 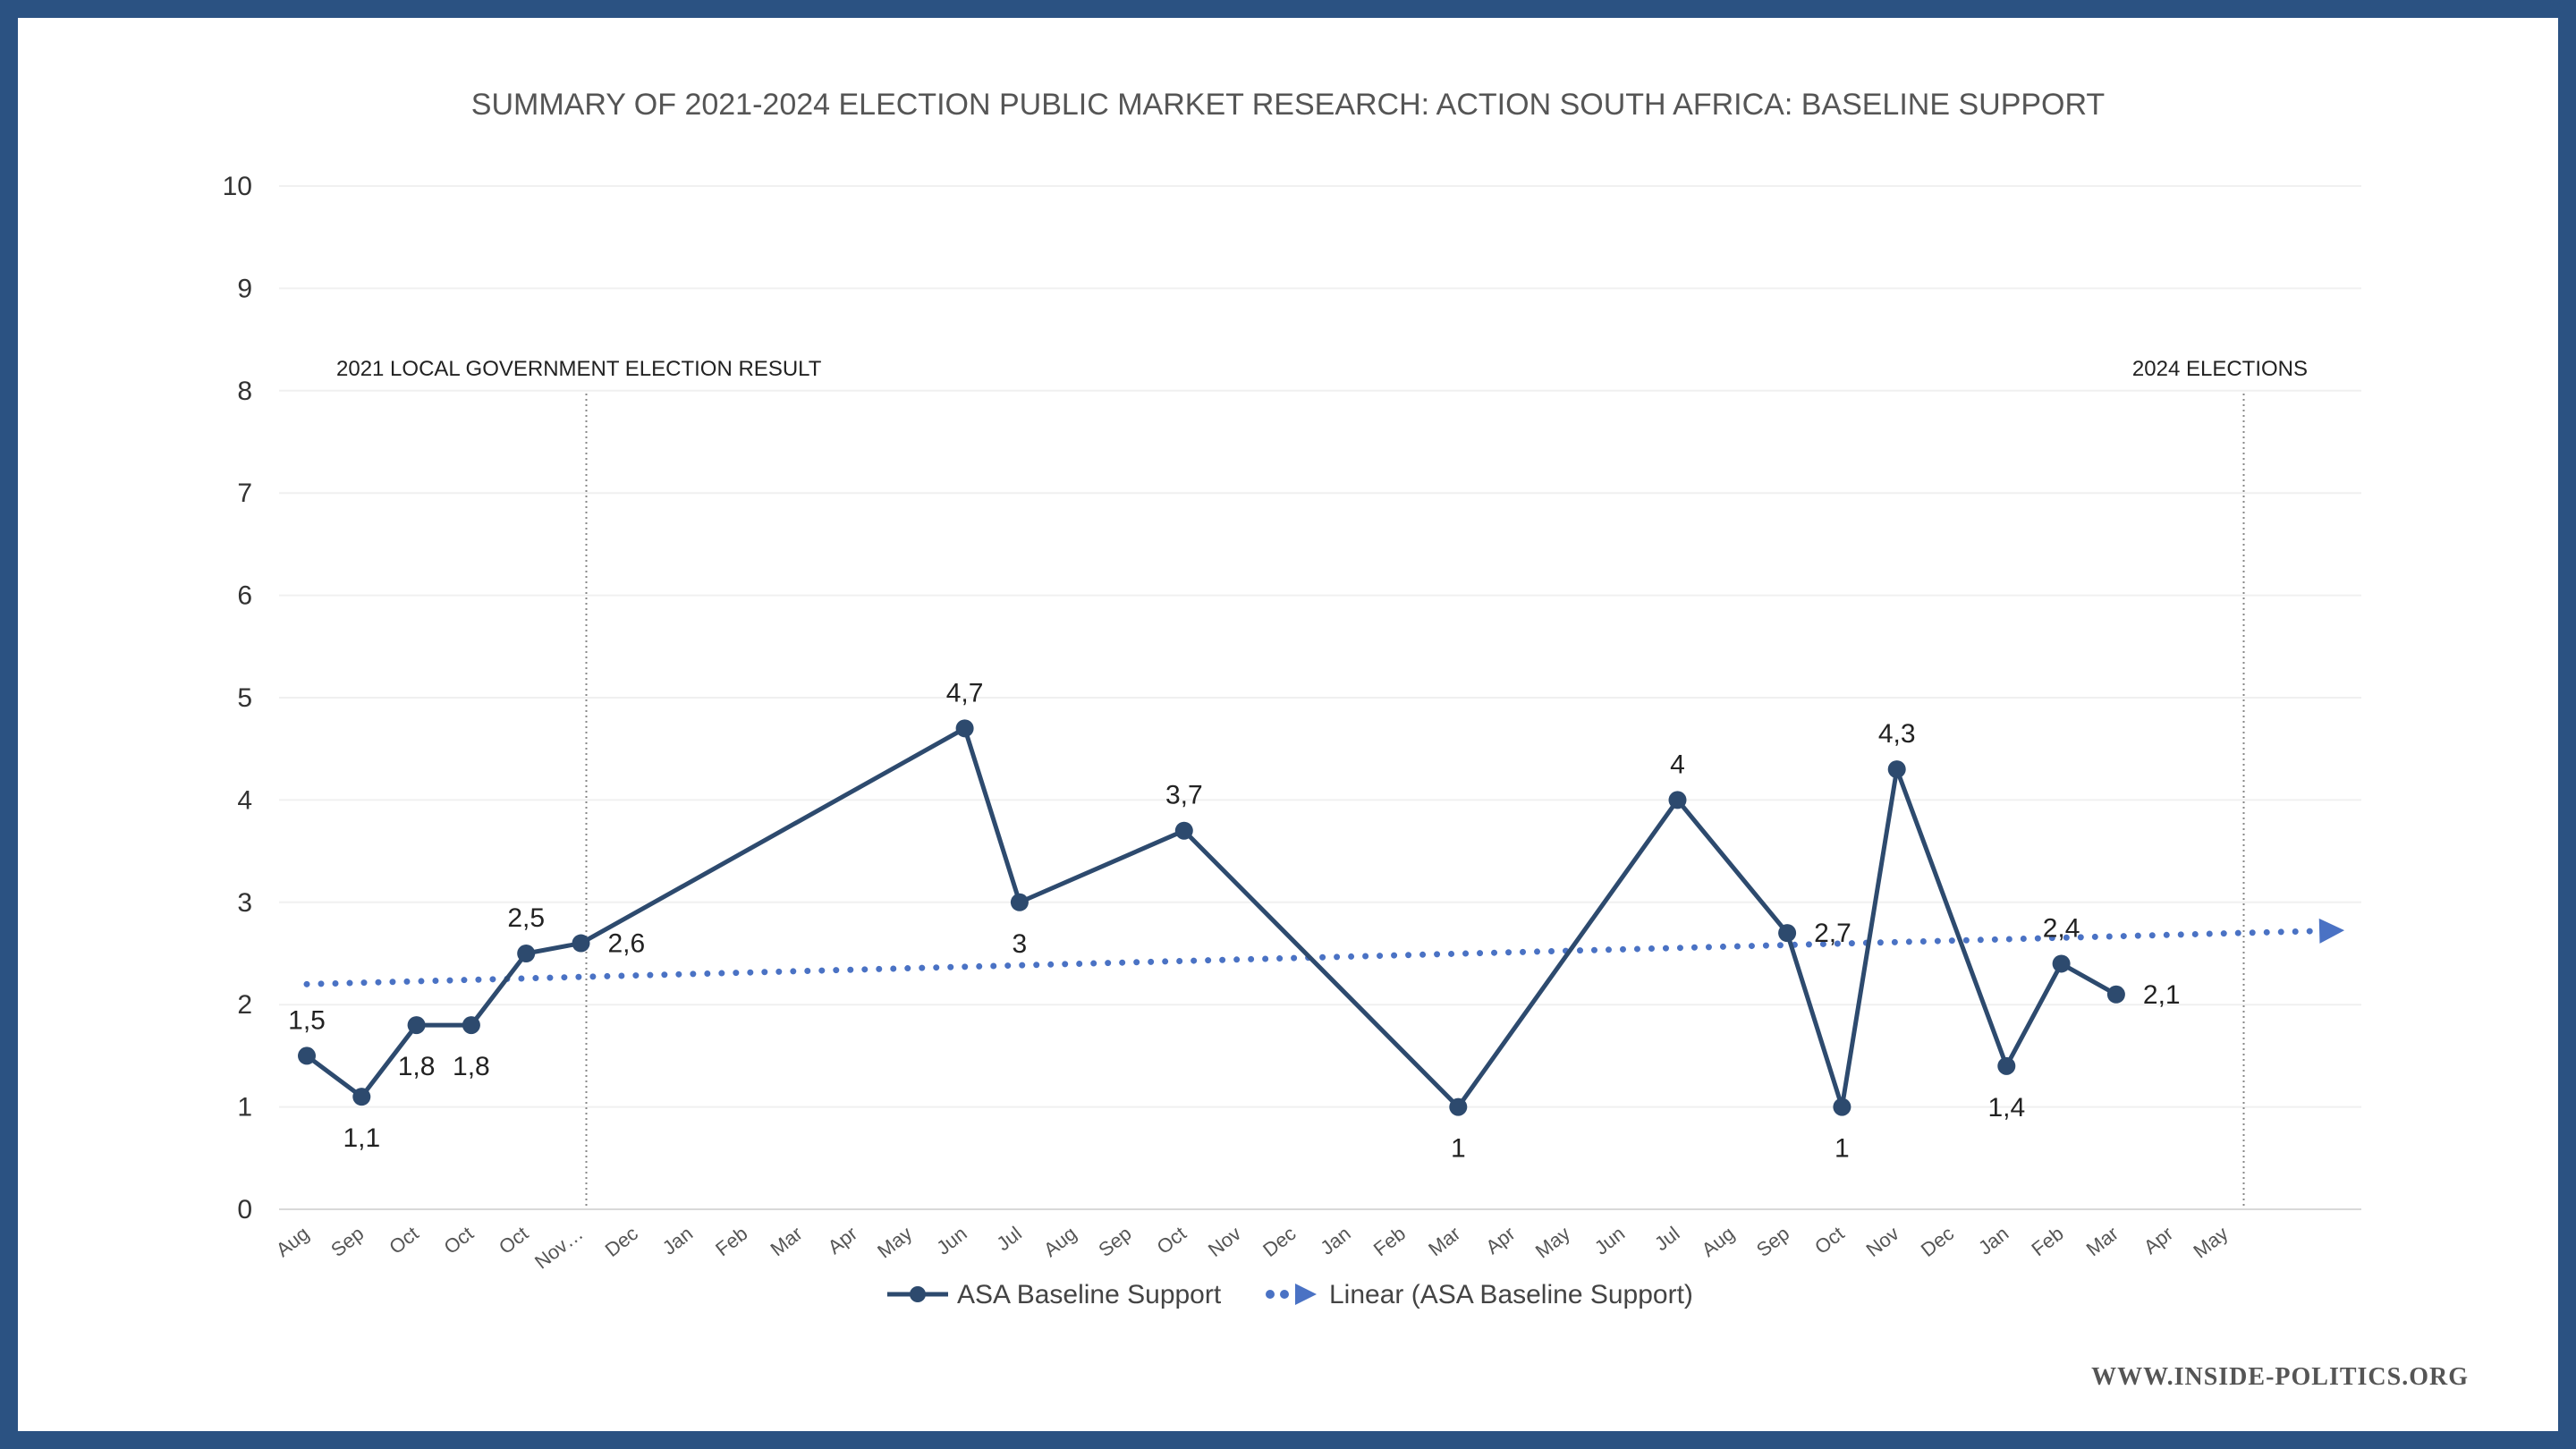 What do you see at coordinates (2220, 369) in the screenshot?
I see `annotation-label: 2024 ELECTIONS` at bounding box center [2220, 369].